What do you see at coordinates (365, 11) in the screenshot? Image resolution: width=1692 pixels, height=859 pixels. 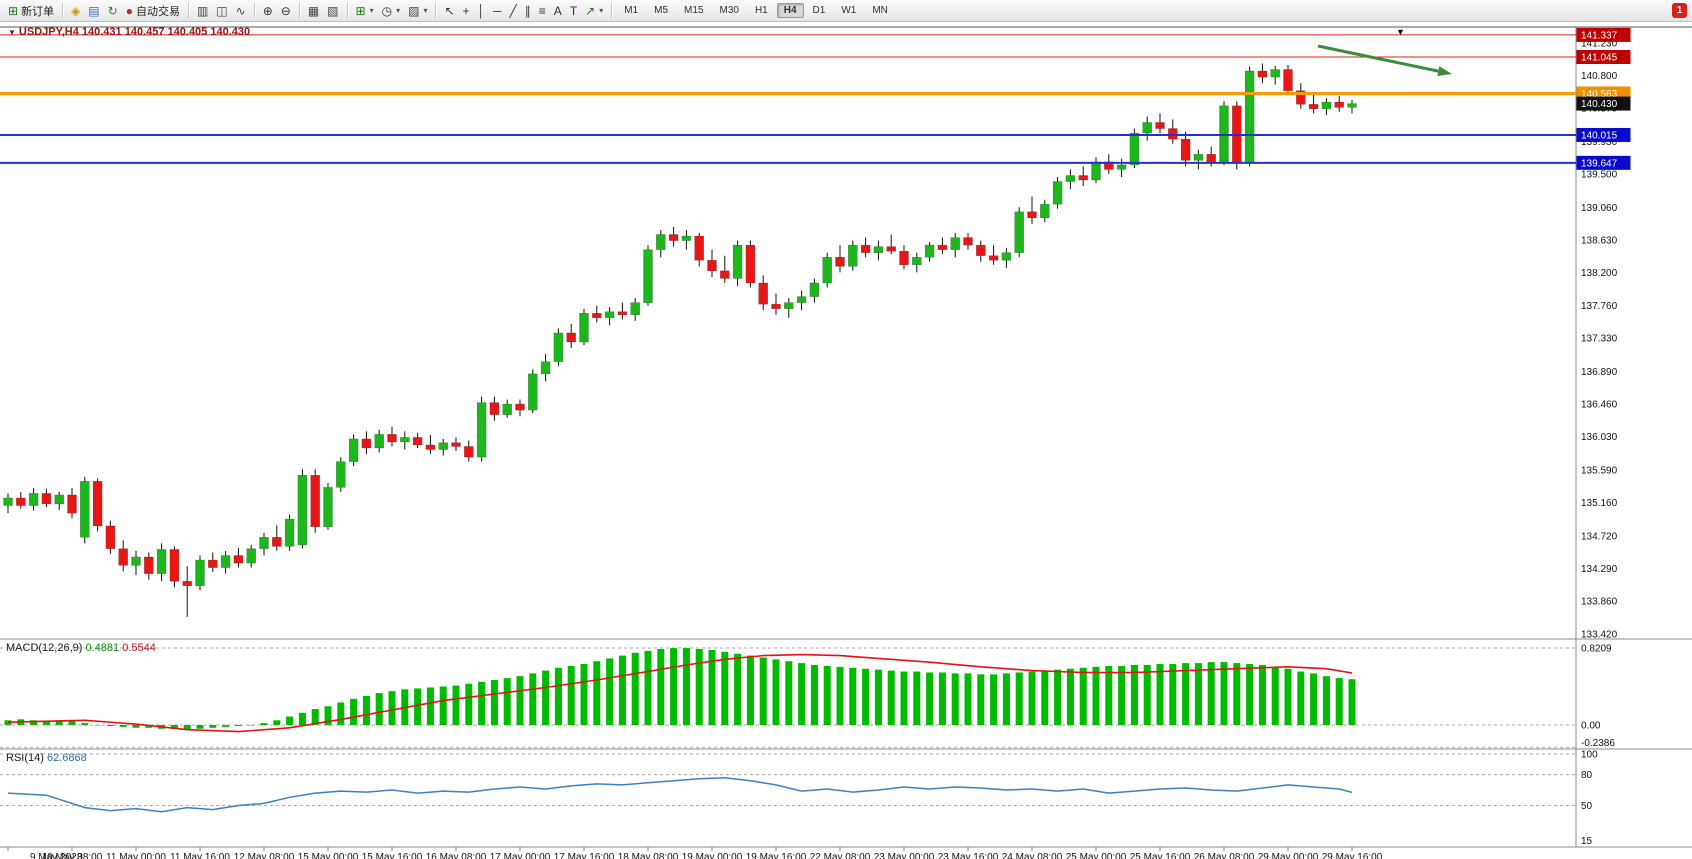 I see `indicators-button: ⊞ ▾` at bounding box center [365, 11].